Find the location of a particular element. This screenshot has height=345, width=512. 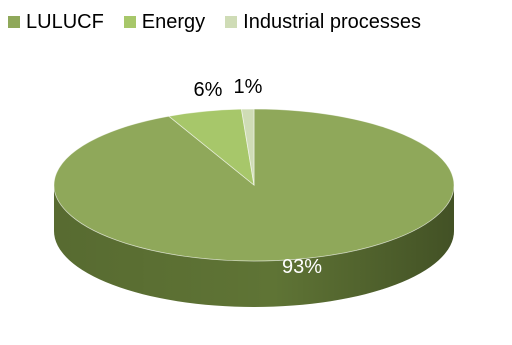

legend-item-energy: Energy is located at coordinates (164, 22).